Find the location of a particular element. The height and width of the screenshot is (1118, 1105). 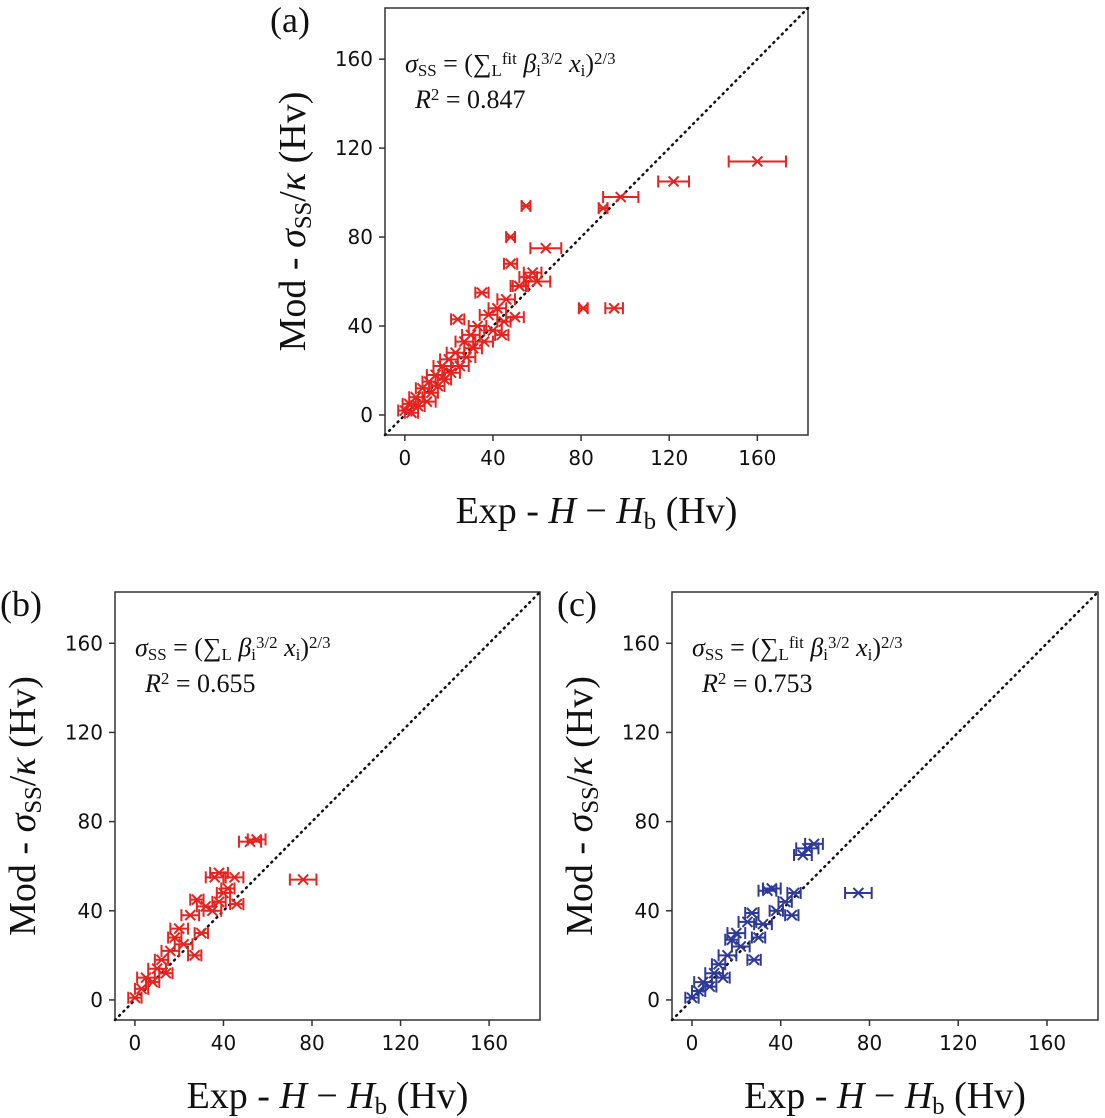

y-tick-label: 120 is located at coordinates (641, 732).